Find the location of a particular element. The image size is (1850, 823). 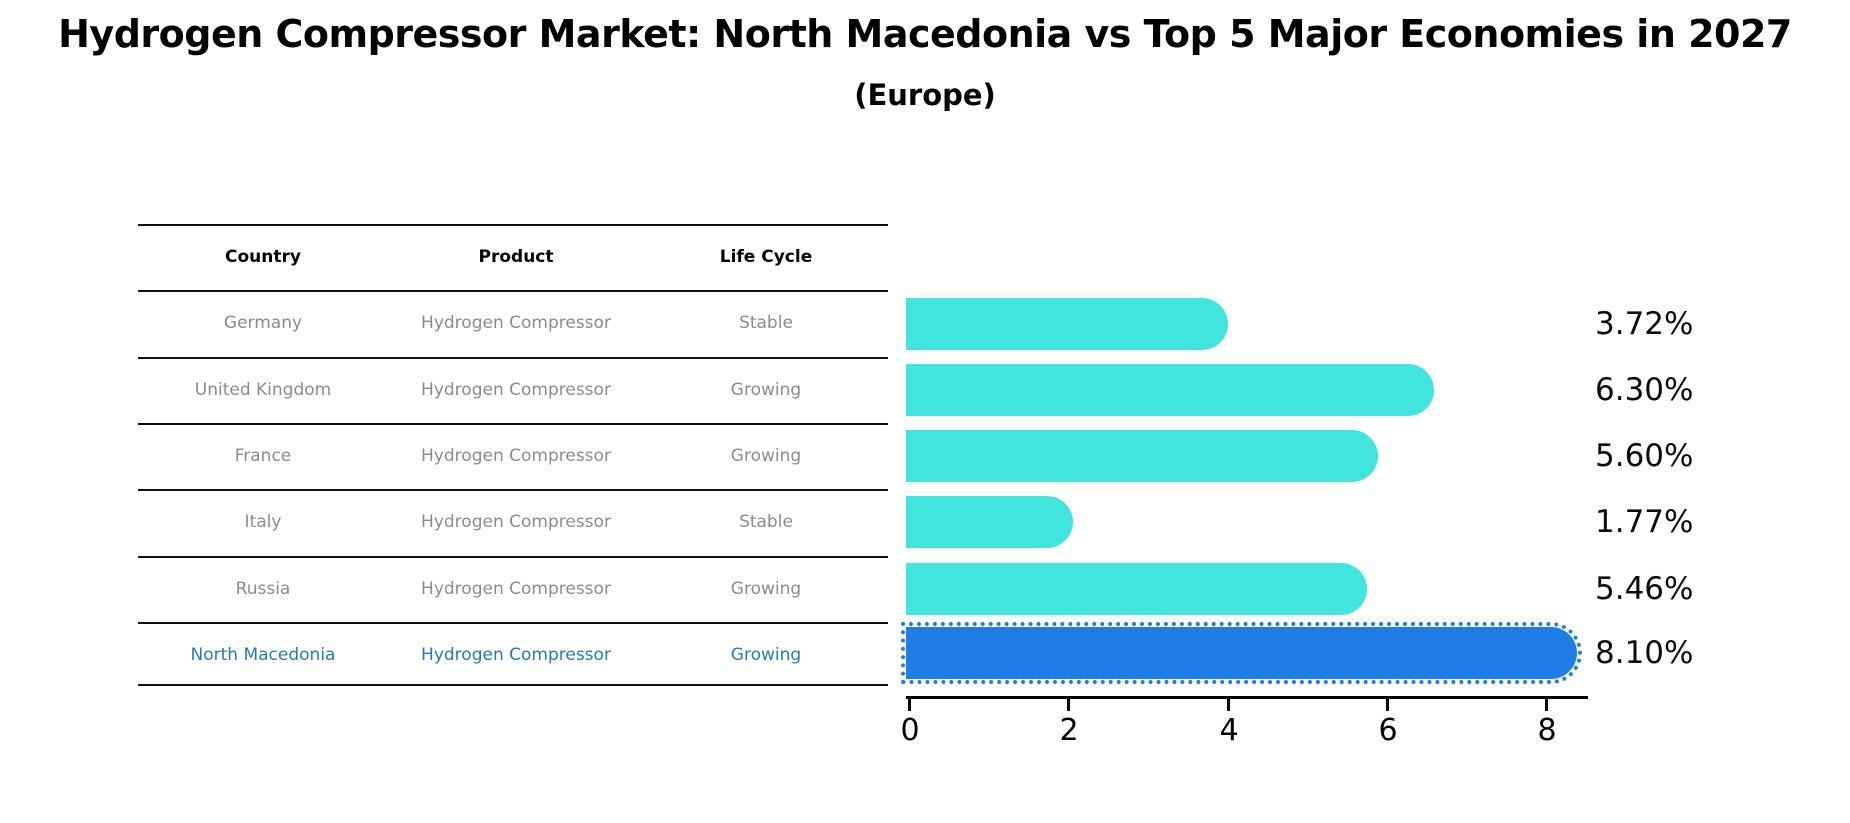

value-label-germany: 3.72% is located at coordinates (1644, 324).